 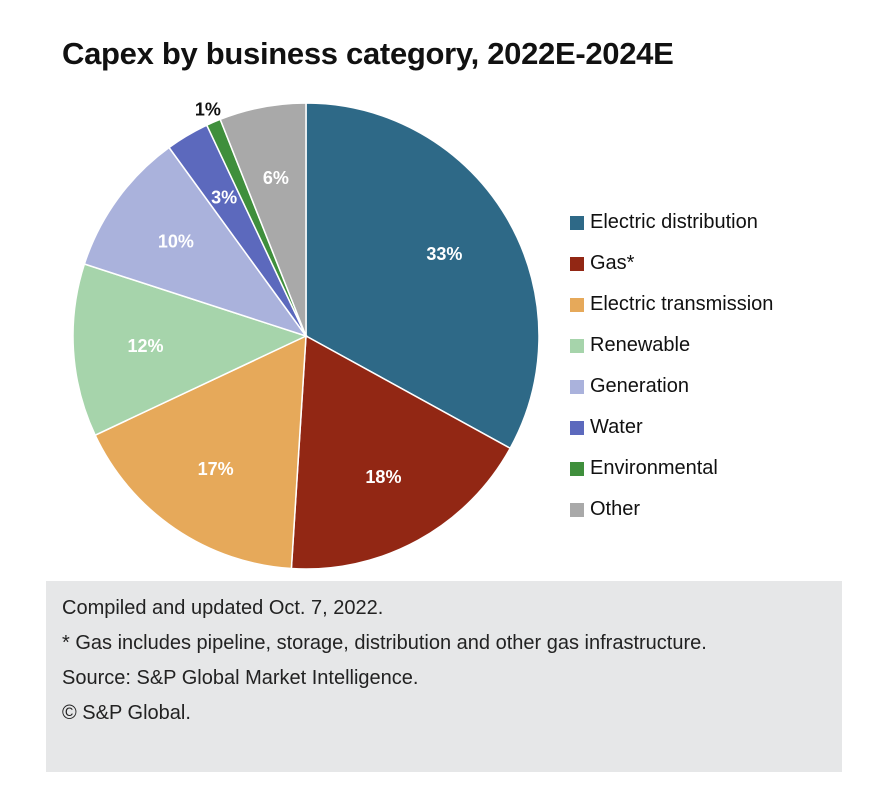 I want to click on legend-item: Generation, so click(x=671, y=386).